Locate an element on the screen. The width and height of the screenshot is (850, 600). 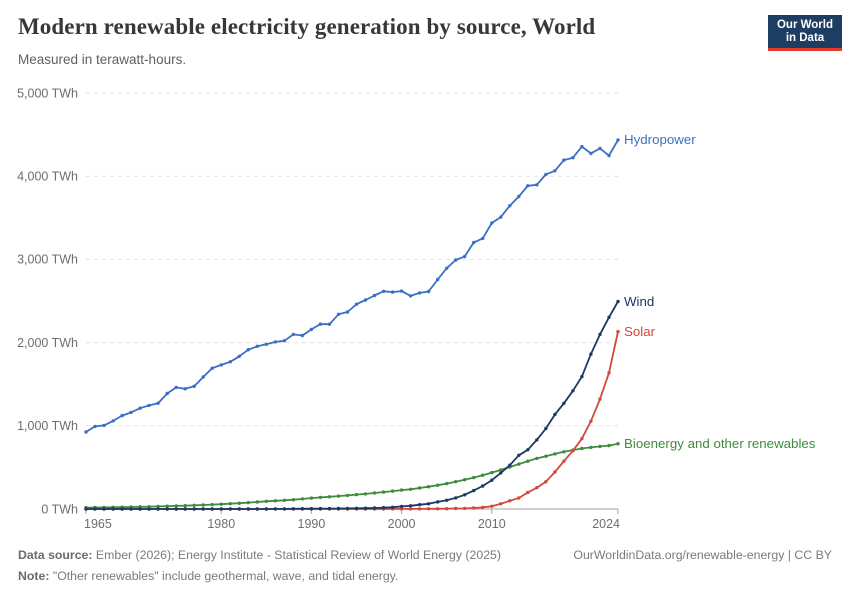
series-line-bioenergy-and-other-renewables is located at coordinates (352, 475).